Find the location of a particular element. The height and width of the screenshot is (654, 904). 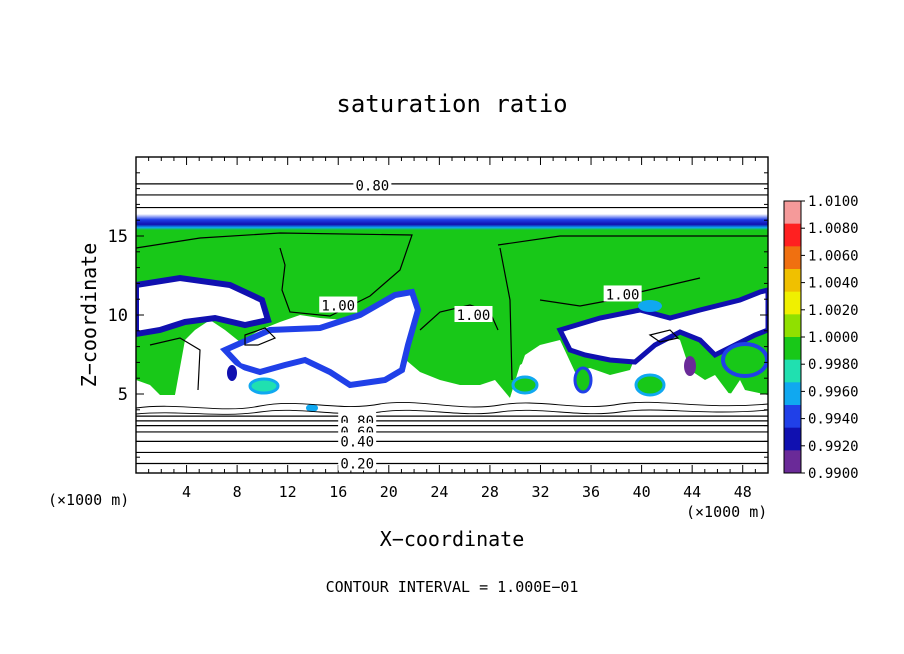

contour-label: 0.20 is located at coordinates (357, 463).